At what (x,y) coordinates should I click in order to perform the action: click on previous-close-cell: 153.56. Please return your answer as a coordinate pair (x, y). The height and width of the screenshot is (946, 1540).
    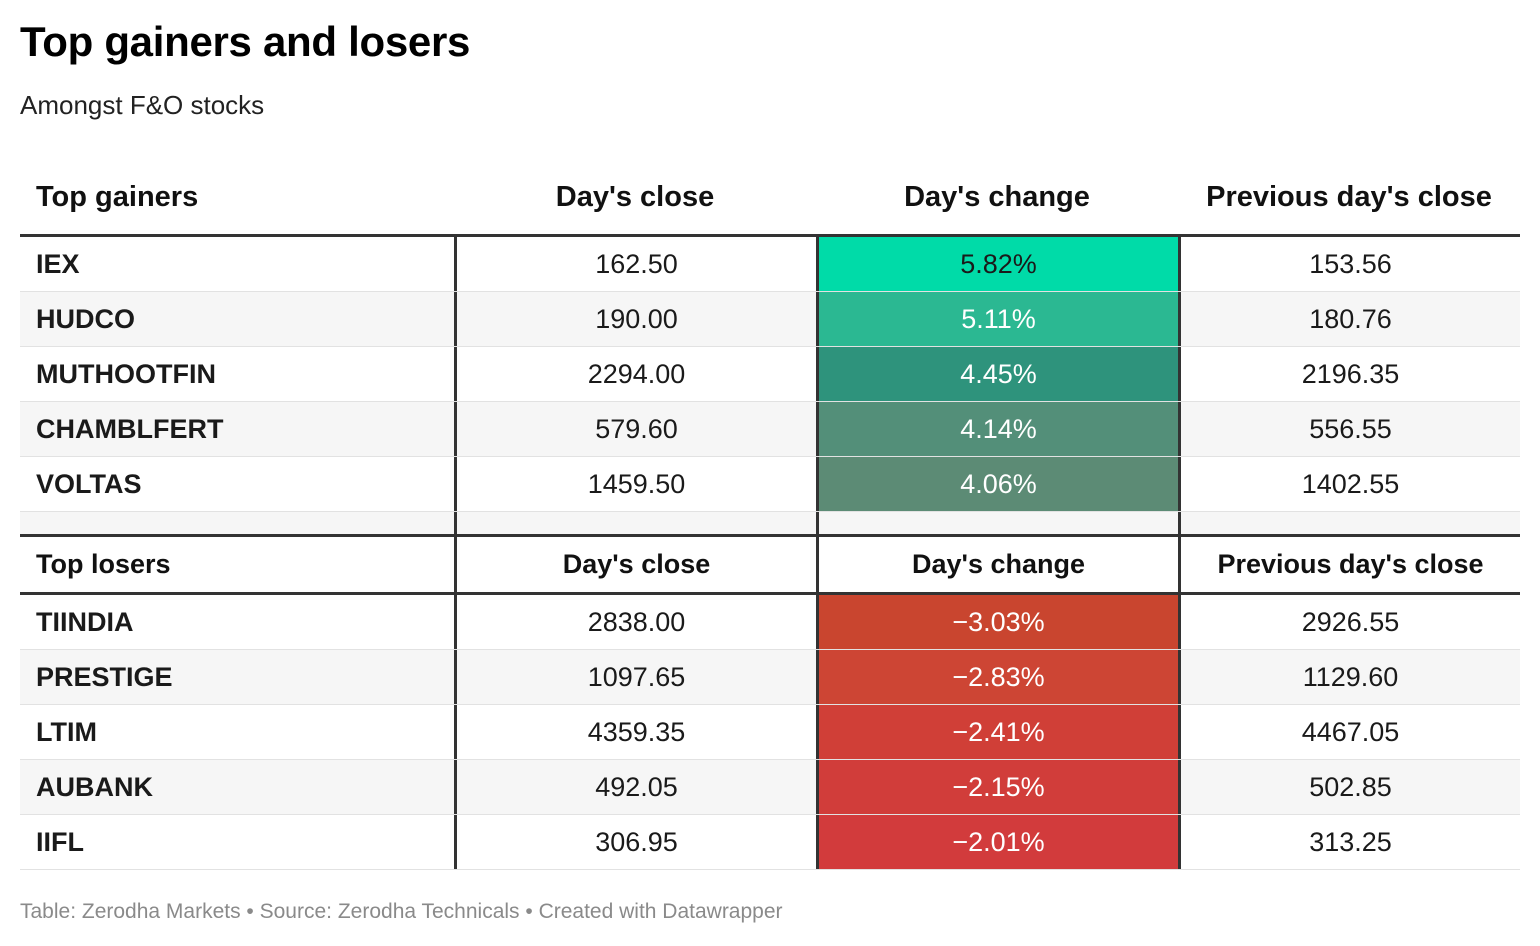
    Looking at the image, I should click on (1349, 264).